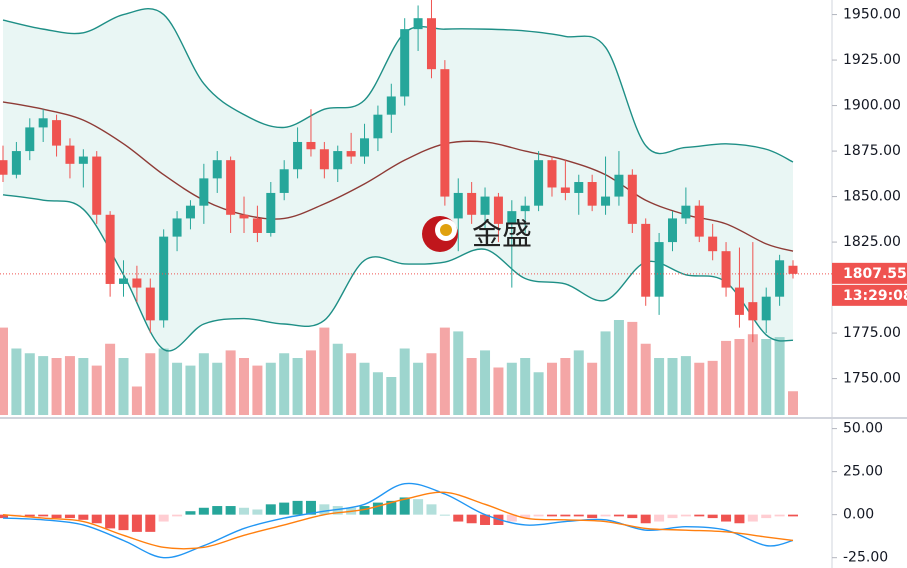  What do you see at coordinates (872, 242) in the screenshot?
I see `y-tick-label: 1825.00` at bounding box center [872, 242].